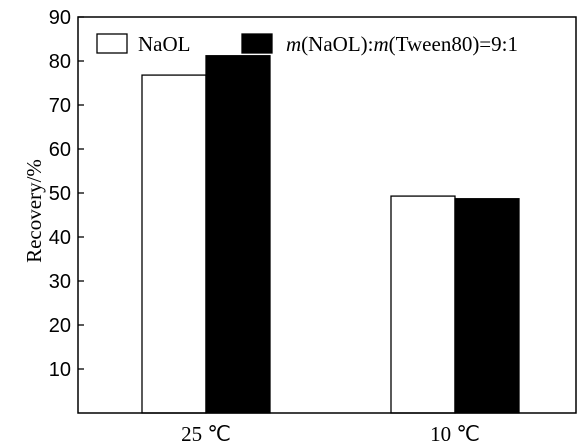 Image resolution: width=583 pixels, height=447 pixels. What do you see at coordinates (402, 44) in the screenshot?
I see `legend-label-naol-tween80: m(NaOL):m(Tween80)=9:1` at bounding box center [402, 44].